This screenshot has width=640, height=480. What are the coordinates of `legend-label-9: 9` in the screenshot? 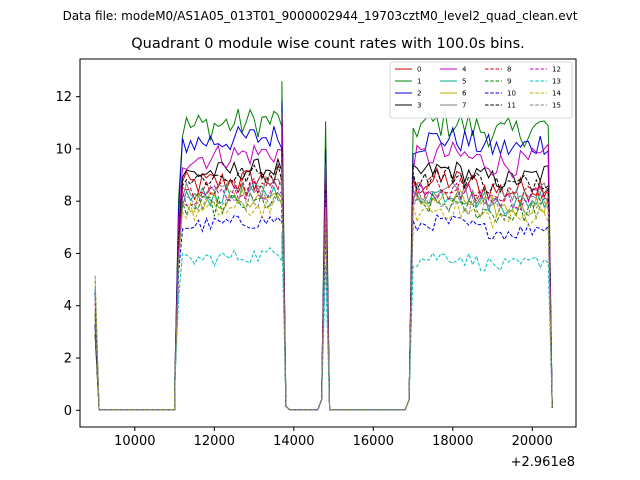 It's located at (509, 82).